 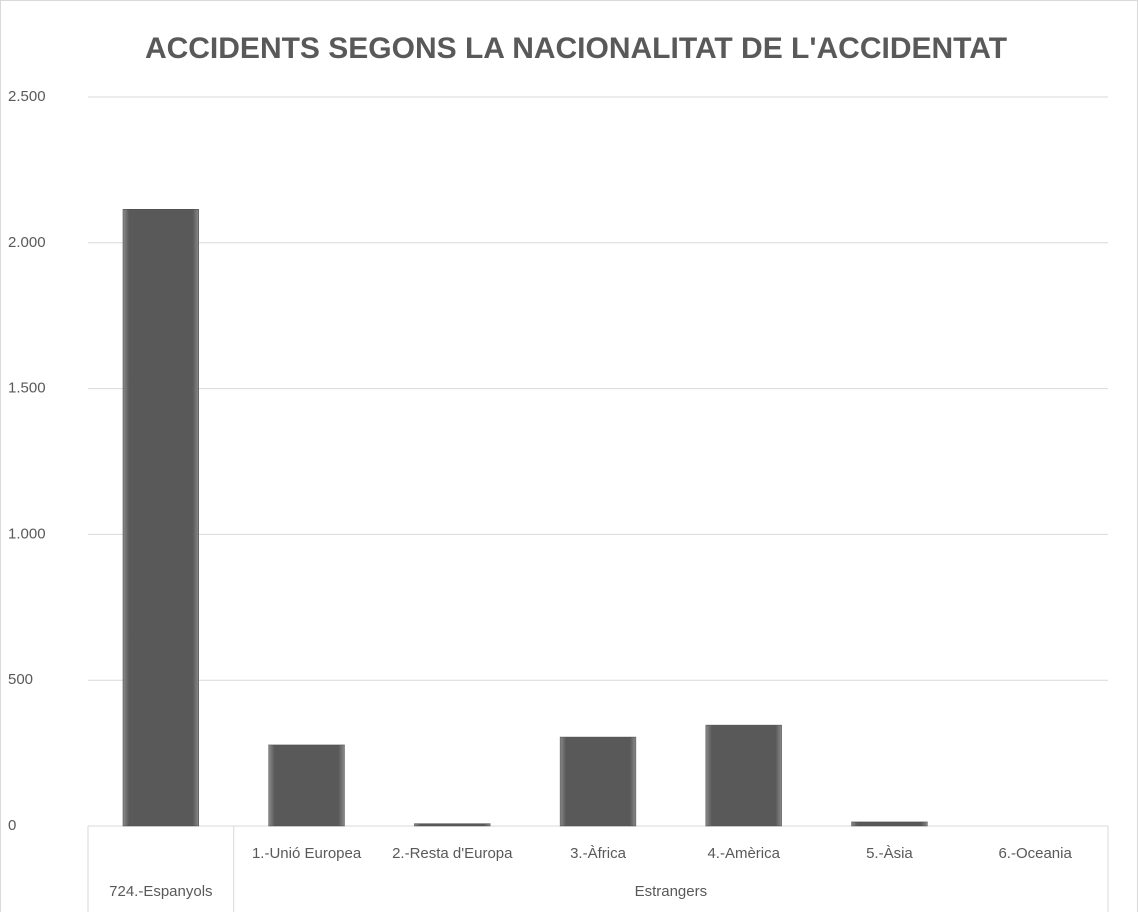 I want to click on x-tick-label: 5.-Àsia, so click(x=889, y=853).